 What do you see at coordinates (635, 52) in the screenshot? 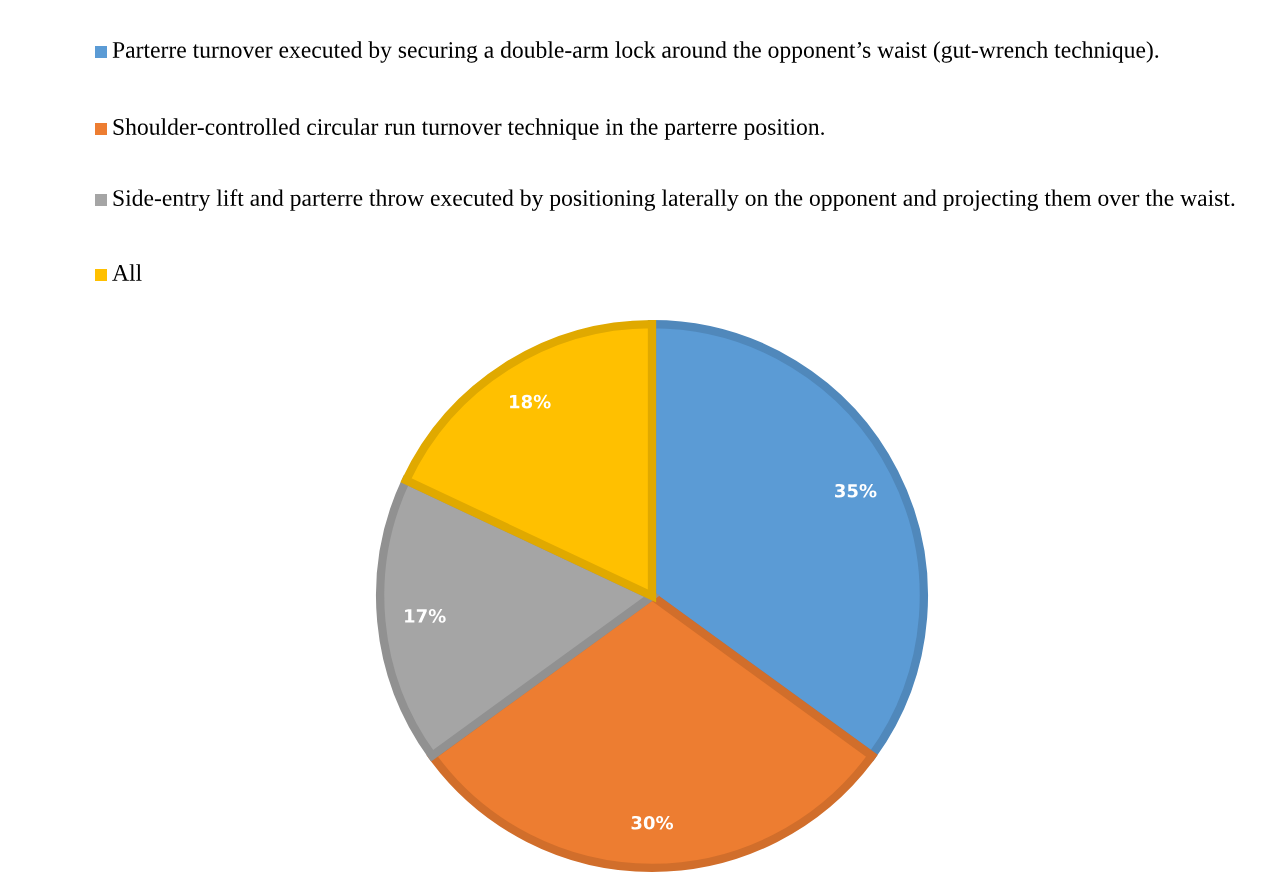
I see `legend-label: Parterre turnover executed by securing a double-arm lock around the opponent’s waist (gut-wrench technique).` at bounding box center [635, 52].